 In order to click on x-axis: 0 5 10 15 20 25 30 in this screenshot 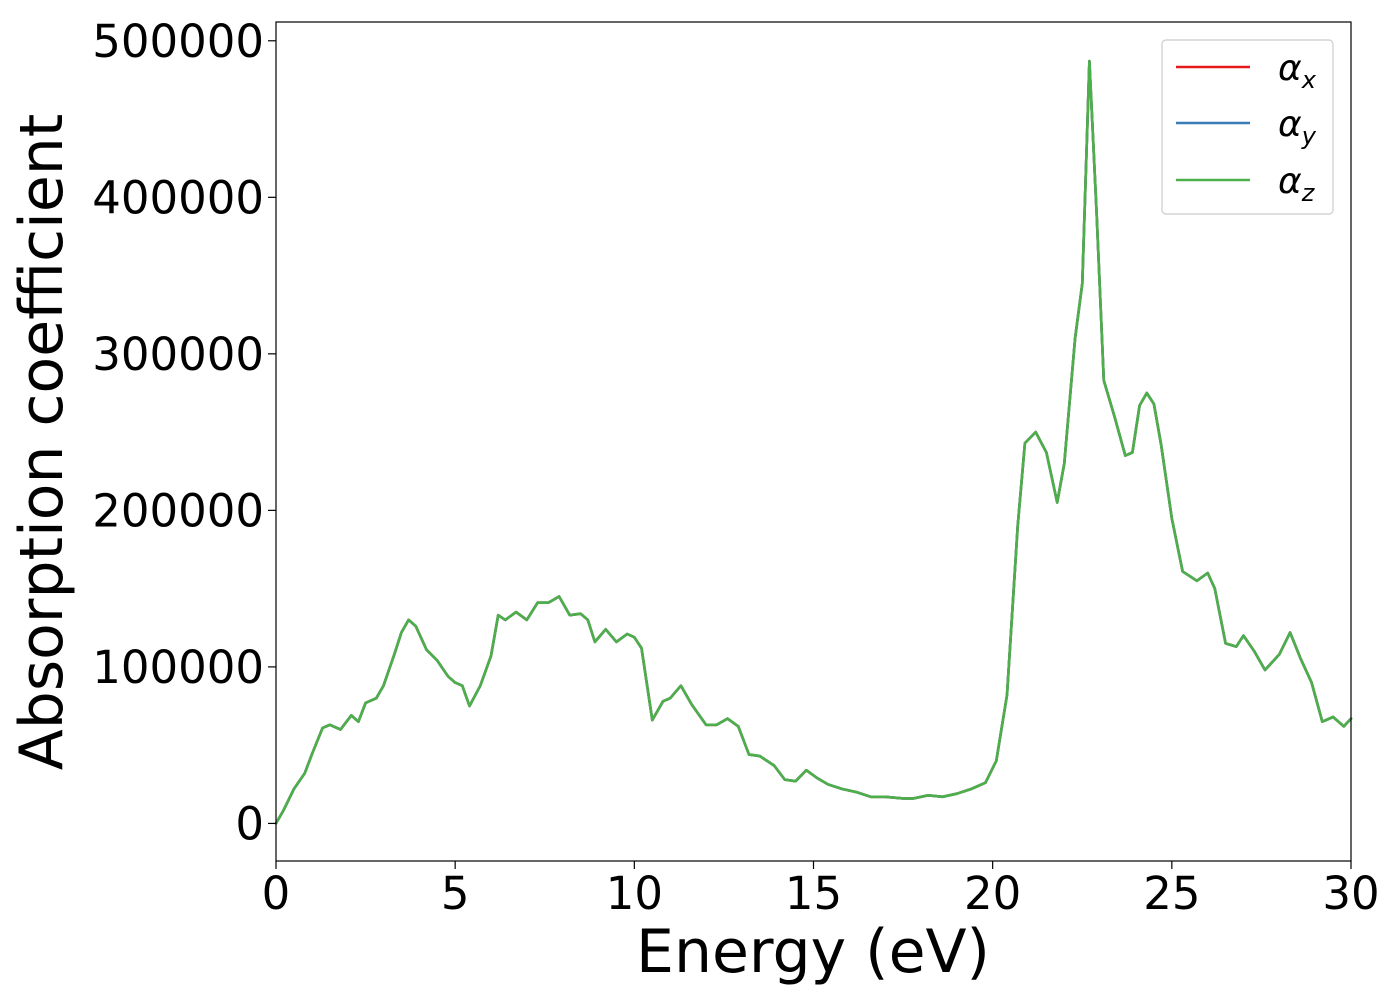, I will do `click(821, 890)`.